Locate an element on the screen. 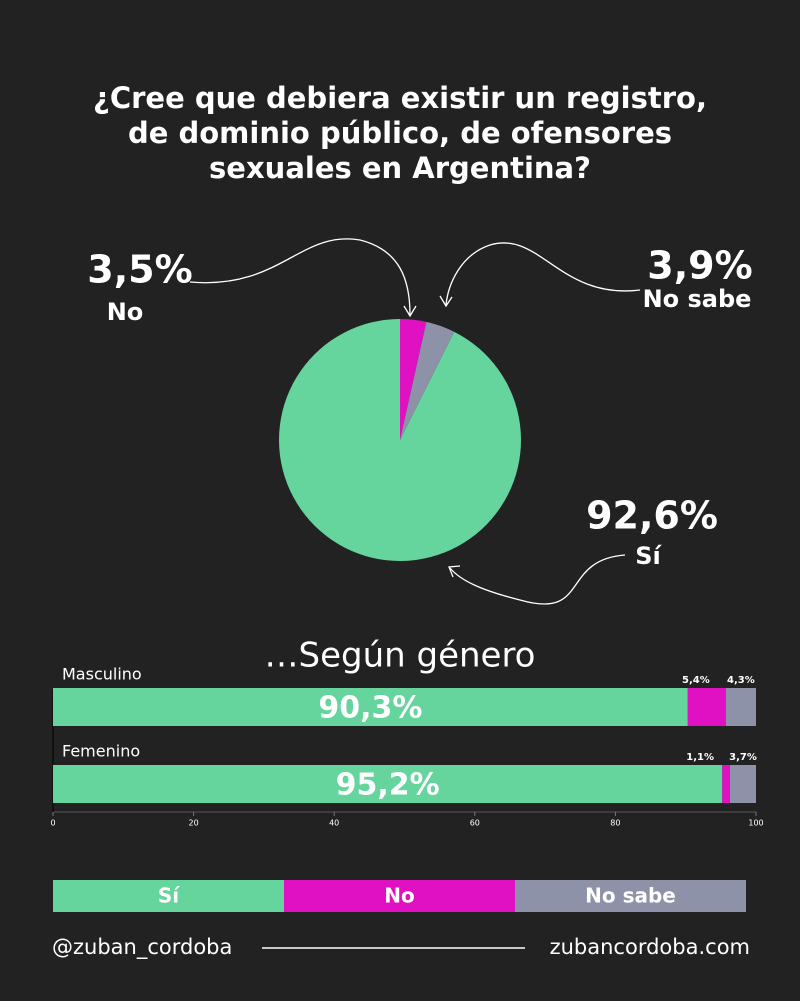 The image size is (800, 1001). x-tick-label: 60 is located at coordinates (475, 823).